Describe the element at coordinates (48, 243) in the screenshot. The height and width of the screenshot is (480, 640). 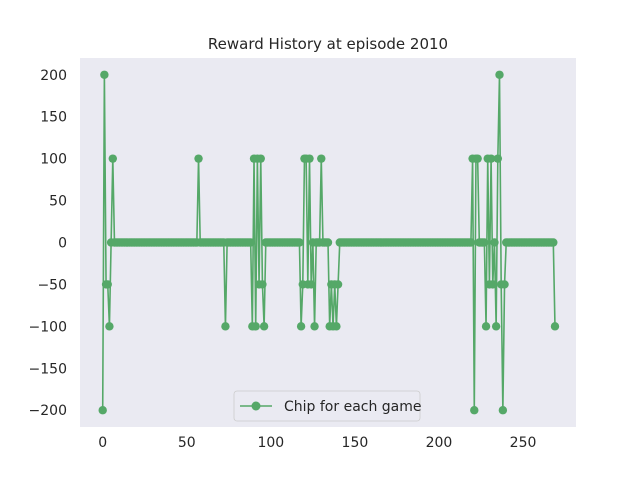
I see `y-axis-ticks: 200 150 100 50 0 −50 −100 −150 −200` at that location.